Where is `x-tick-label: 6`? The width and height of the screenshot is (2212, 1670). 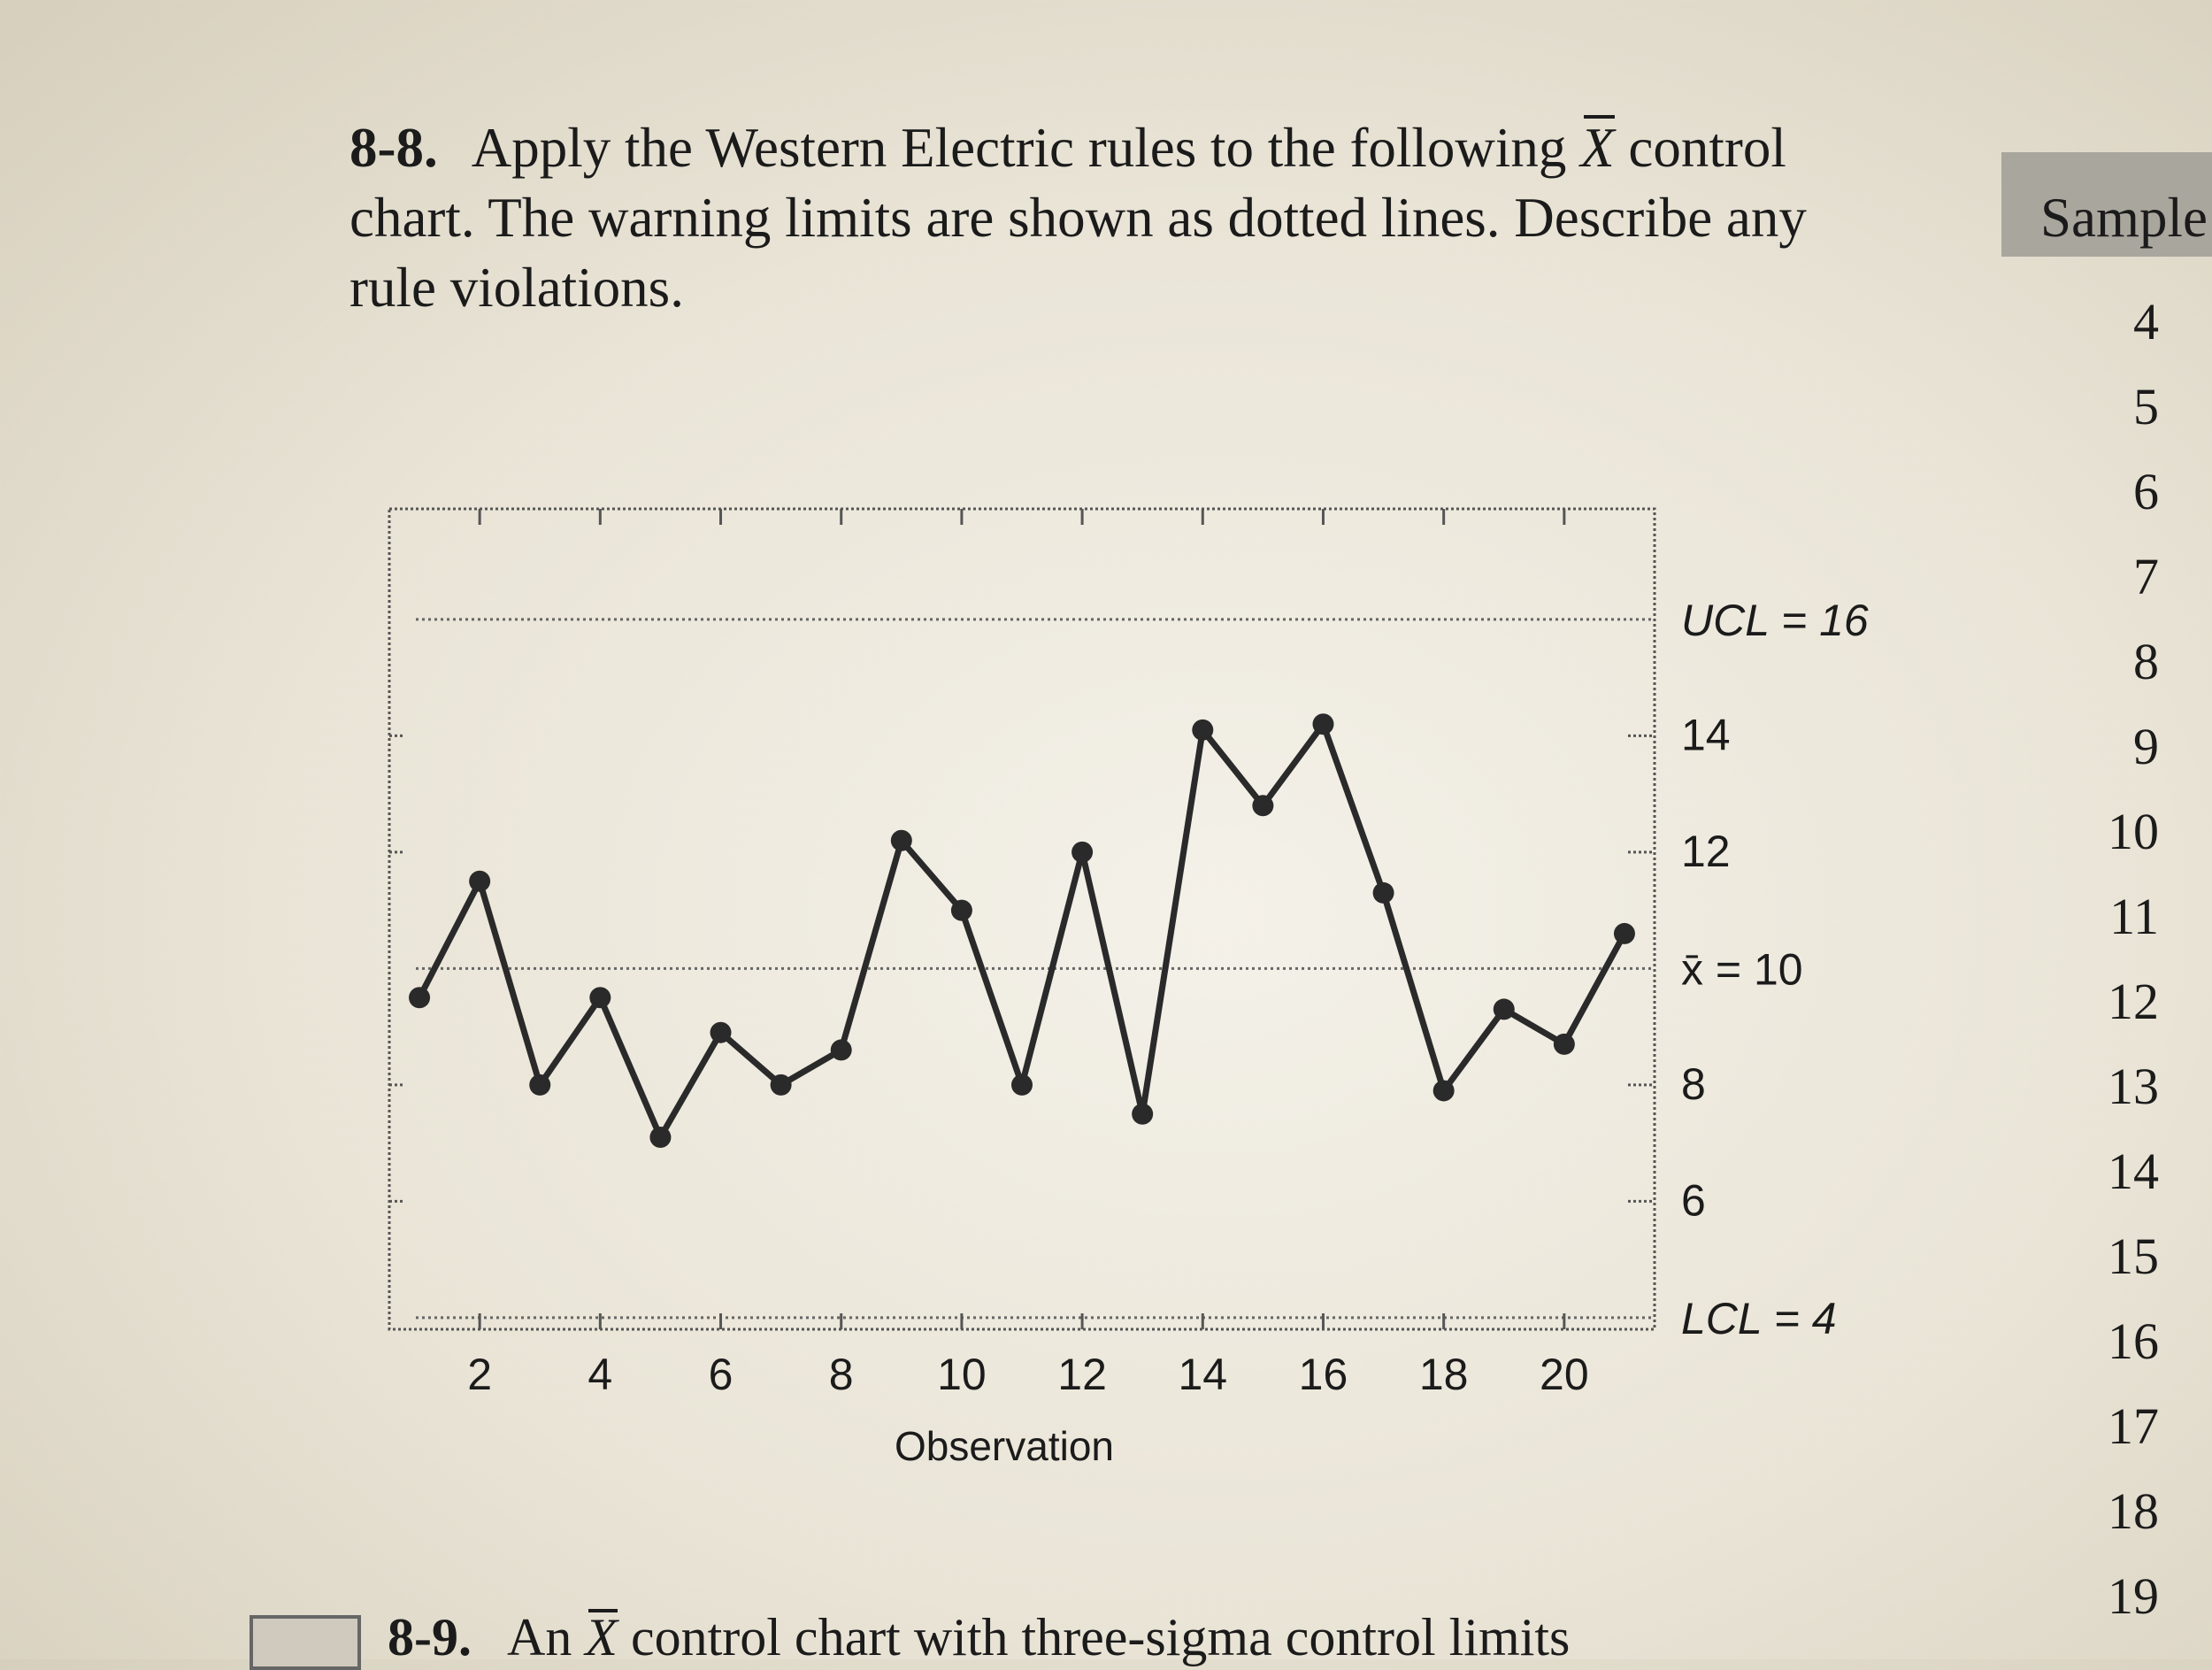
x-tick-label: 6 is located at coordinates (721, 1374).